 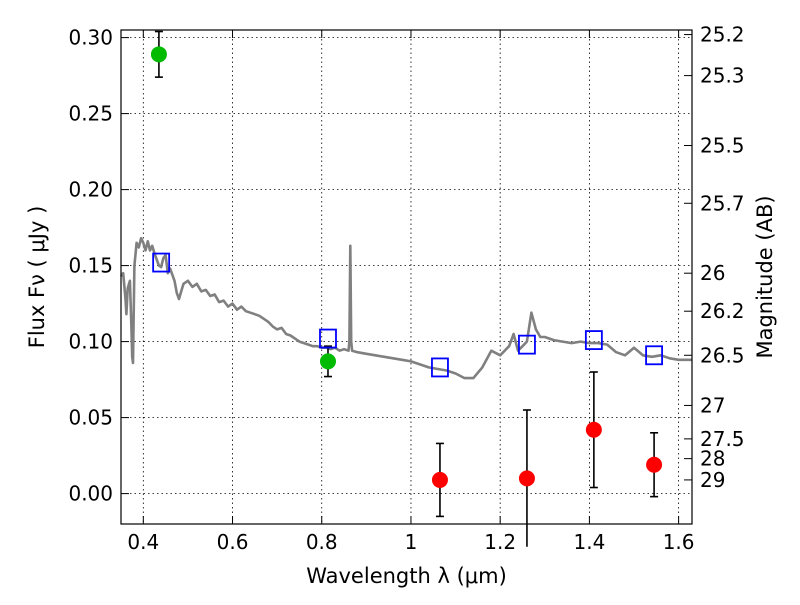 What do you see at coordinates (712, 405) in the screenshot?
I see `y2-tick-label: 27` at bounding box center [712, 405].